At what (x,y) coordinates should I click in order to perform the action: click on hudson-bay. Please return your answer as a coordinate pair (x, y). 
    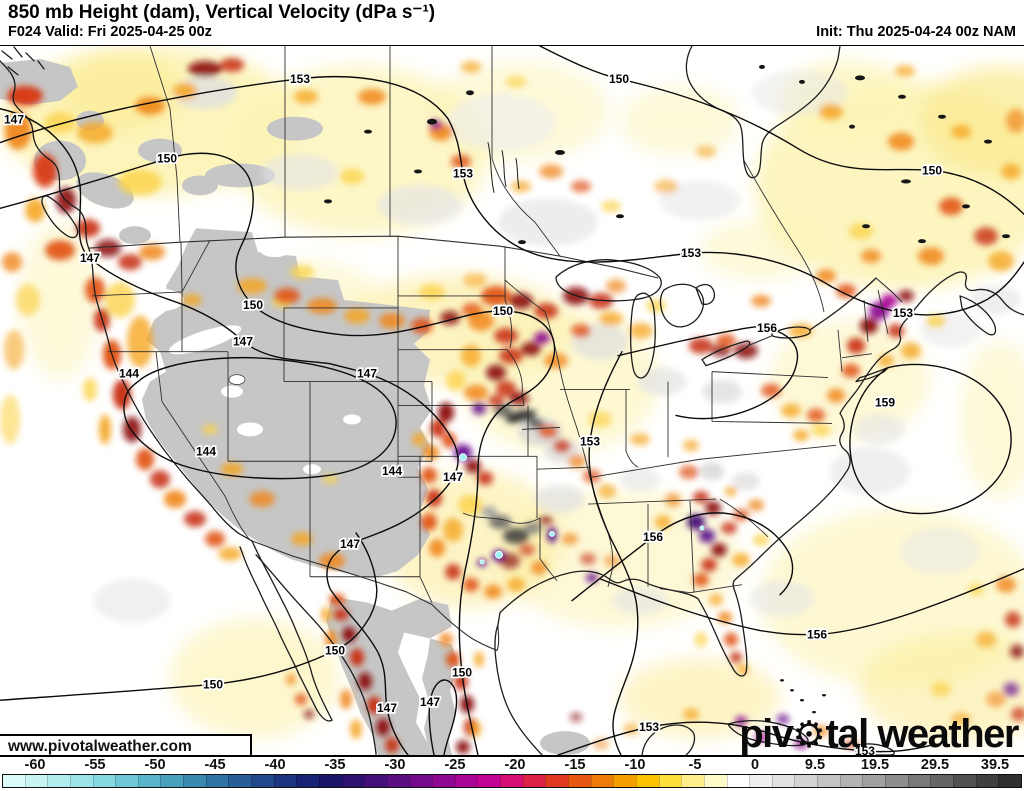
    Looking at the image, I should click on (763, 112).